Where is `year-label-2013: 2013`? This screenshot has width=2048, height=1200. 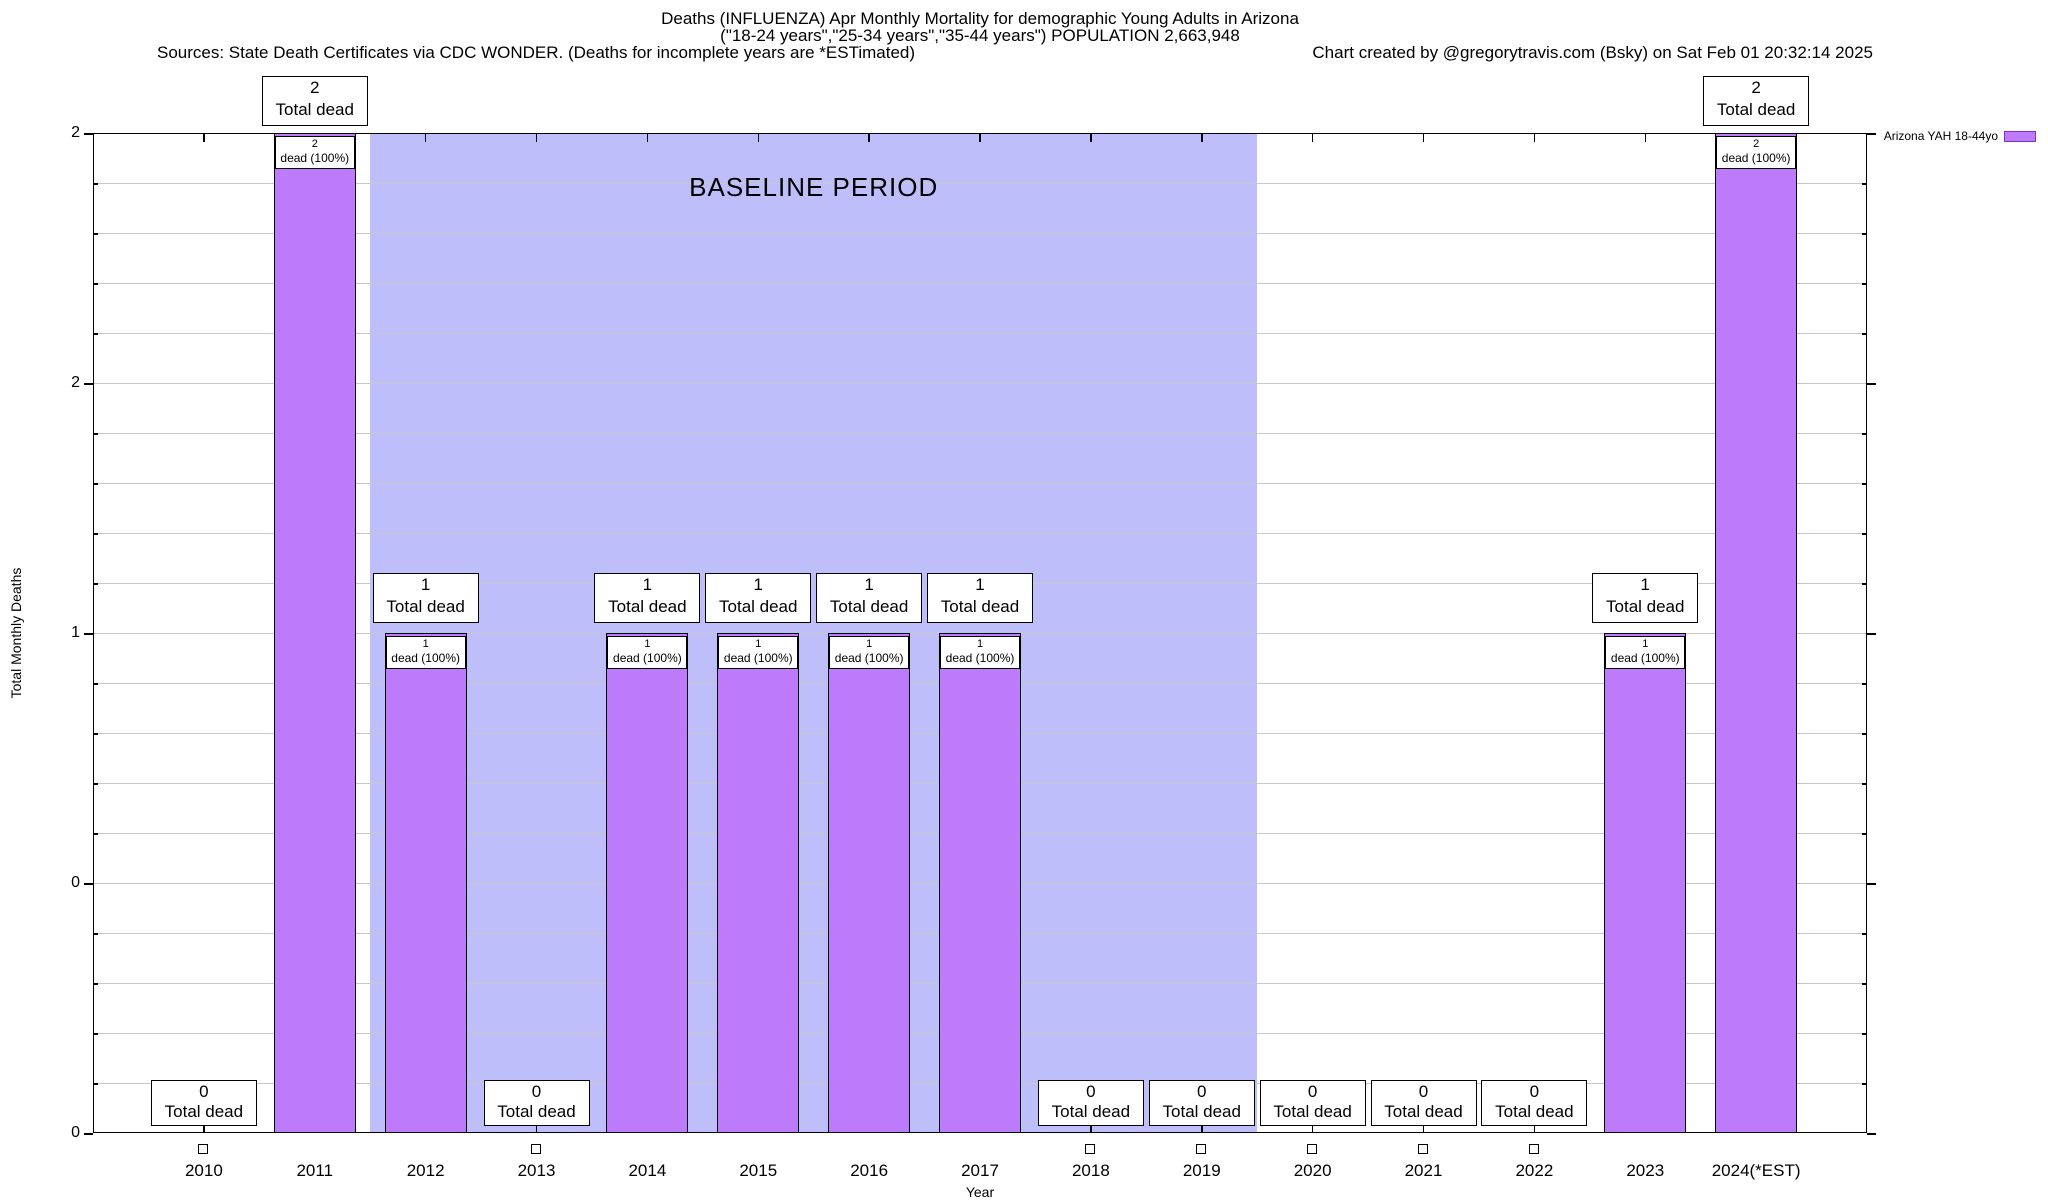 year-label-2013: 2013 is located at coordinates (536, 1170).